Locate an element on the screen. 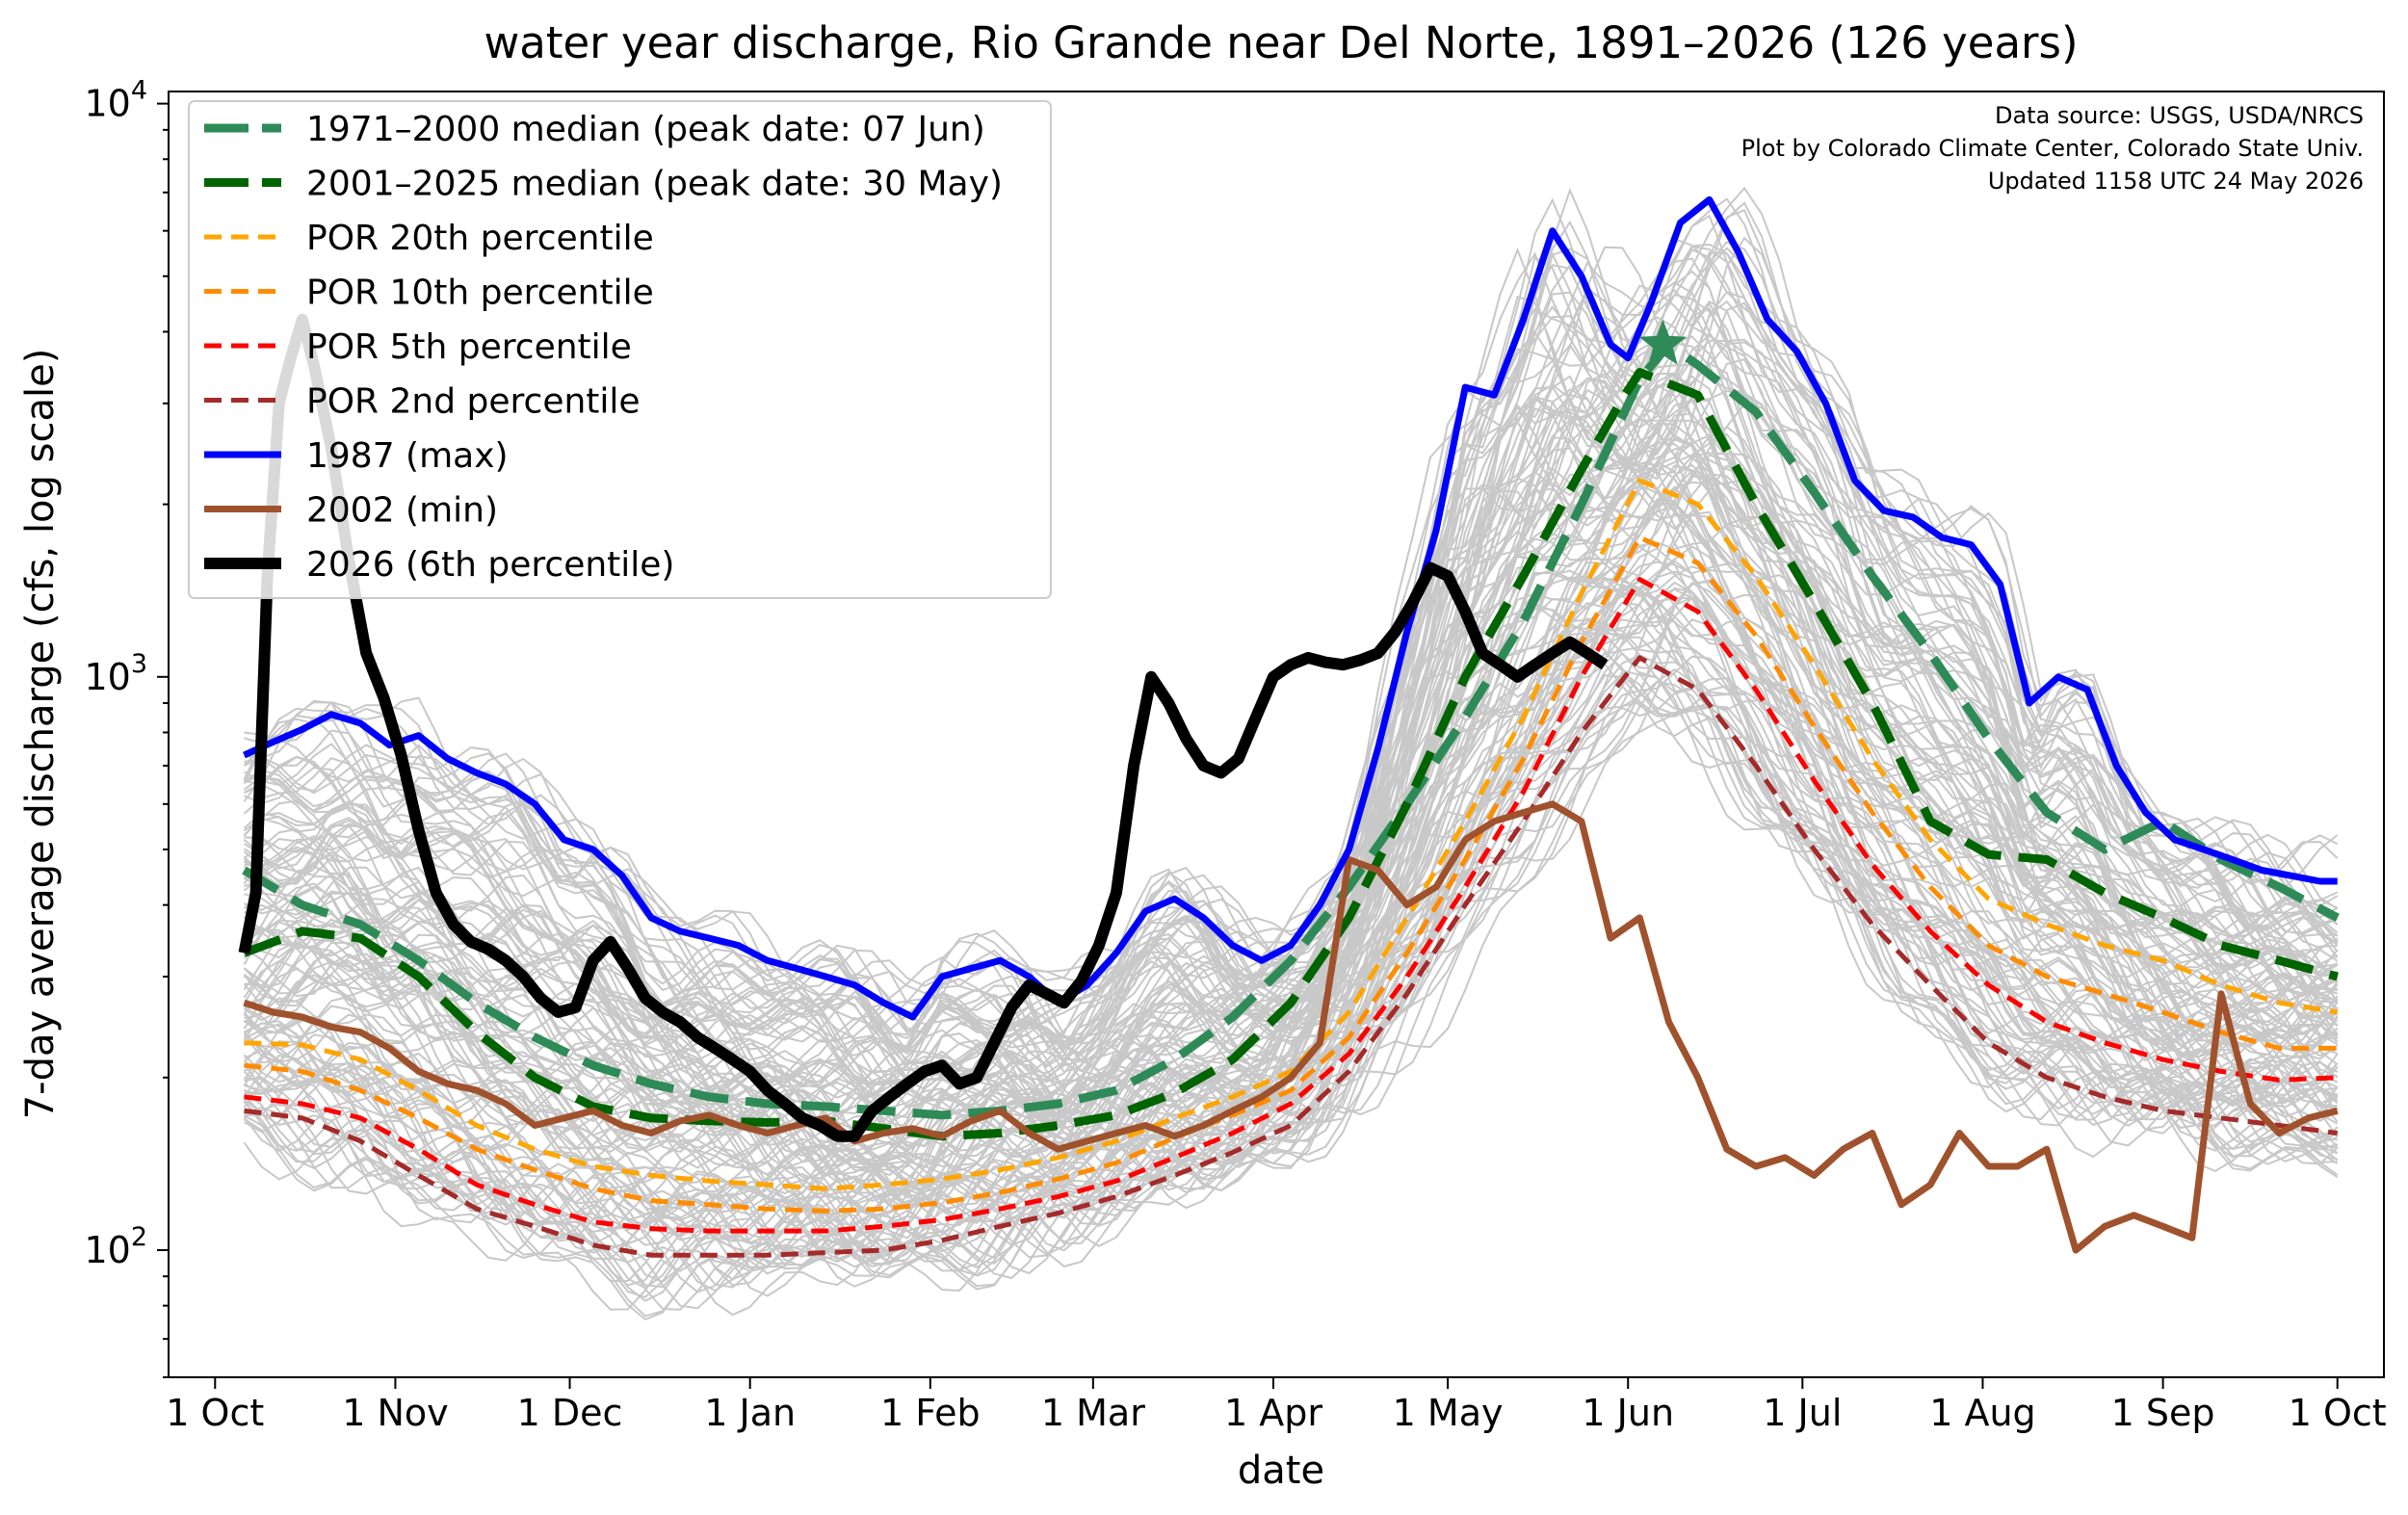  y-tick-label: 10² is located at coordinates (115, 1246).